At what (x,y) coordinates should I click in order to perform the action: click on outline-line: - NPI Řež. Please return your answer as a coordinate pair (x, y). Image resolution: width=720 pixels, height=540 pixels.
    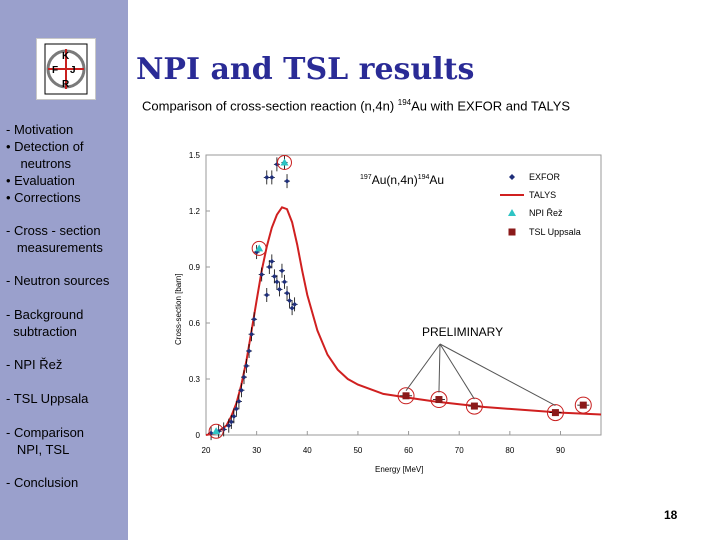
    Looking at the image, I should click on (34, 364).